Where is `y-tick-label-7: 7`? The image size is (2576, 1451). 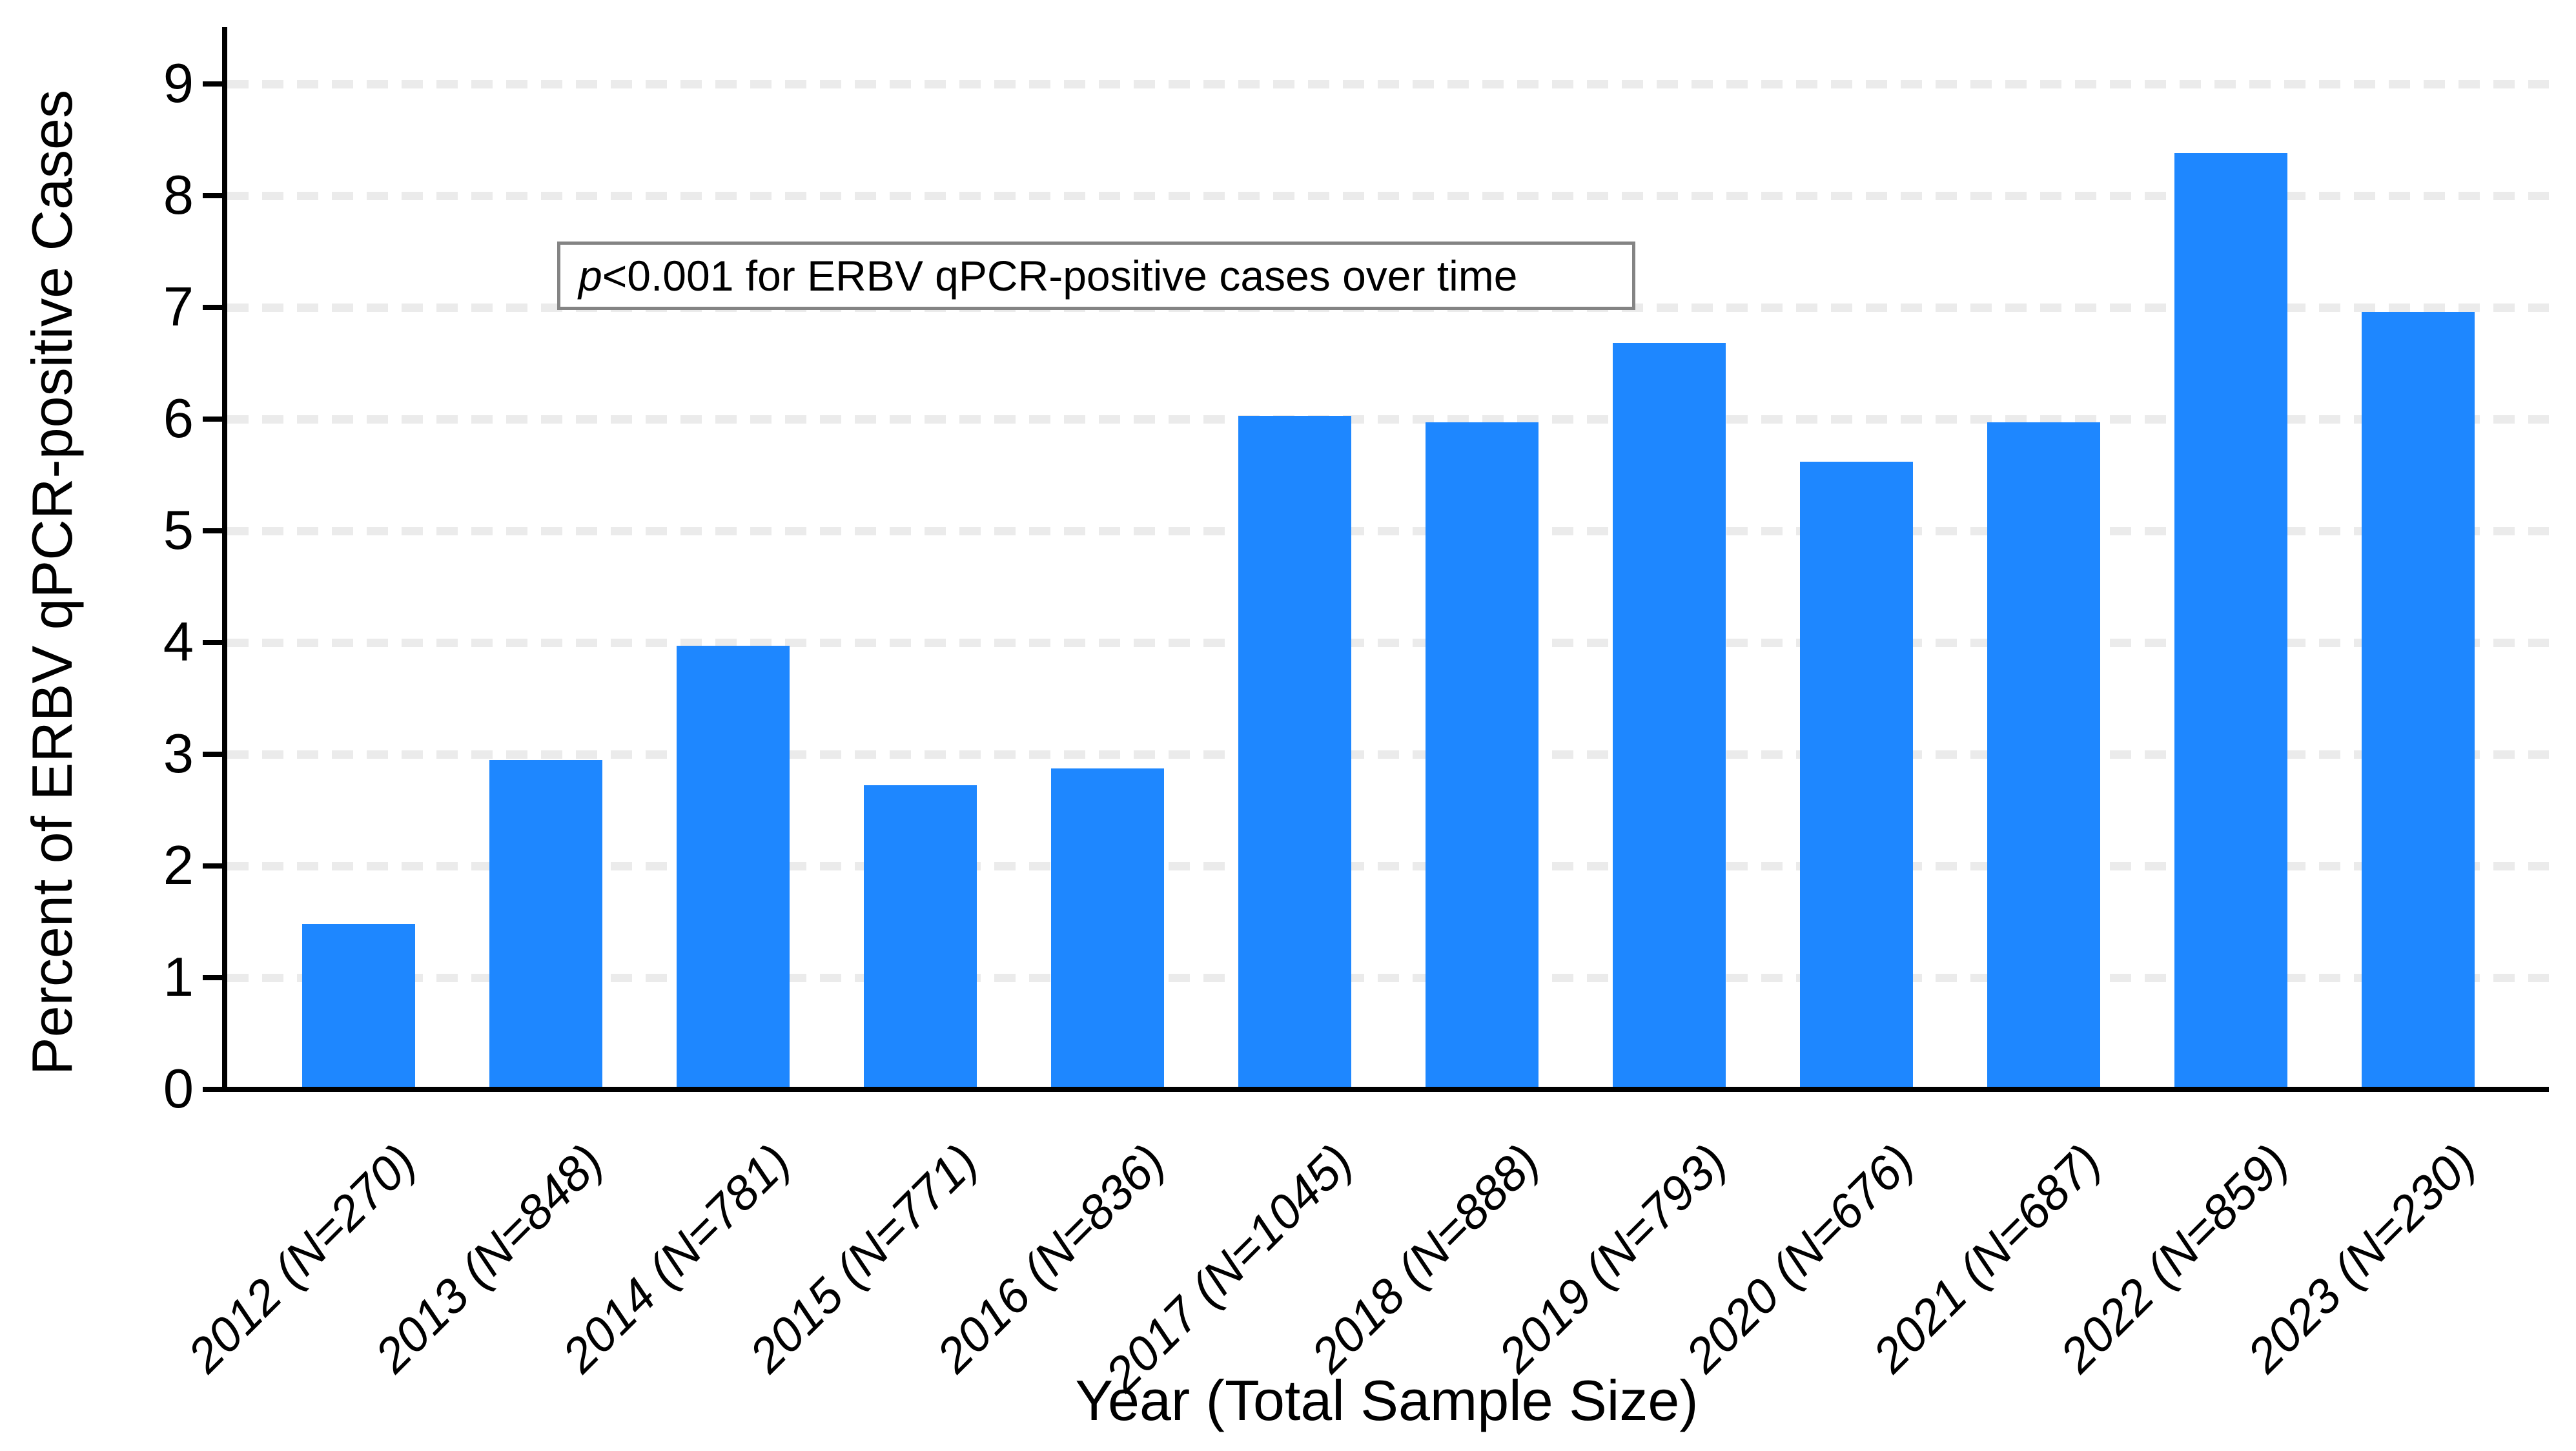 y-tick-label-7: 7 is located at coordinates (178, 307).